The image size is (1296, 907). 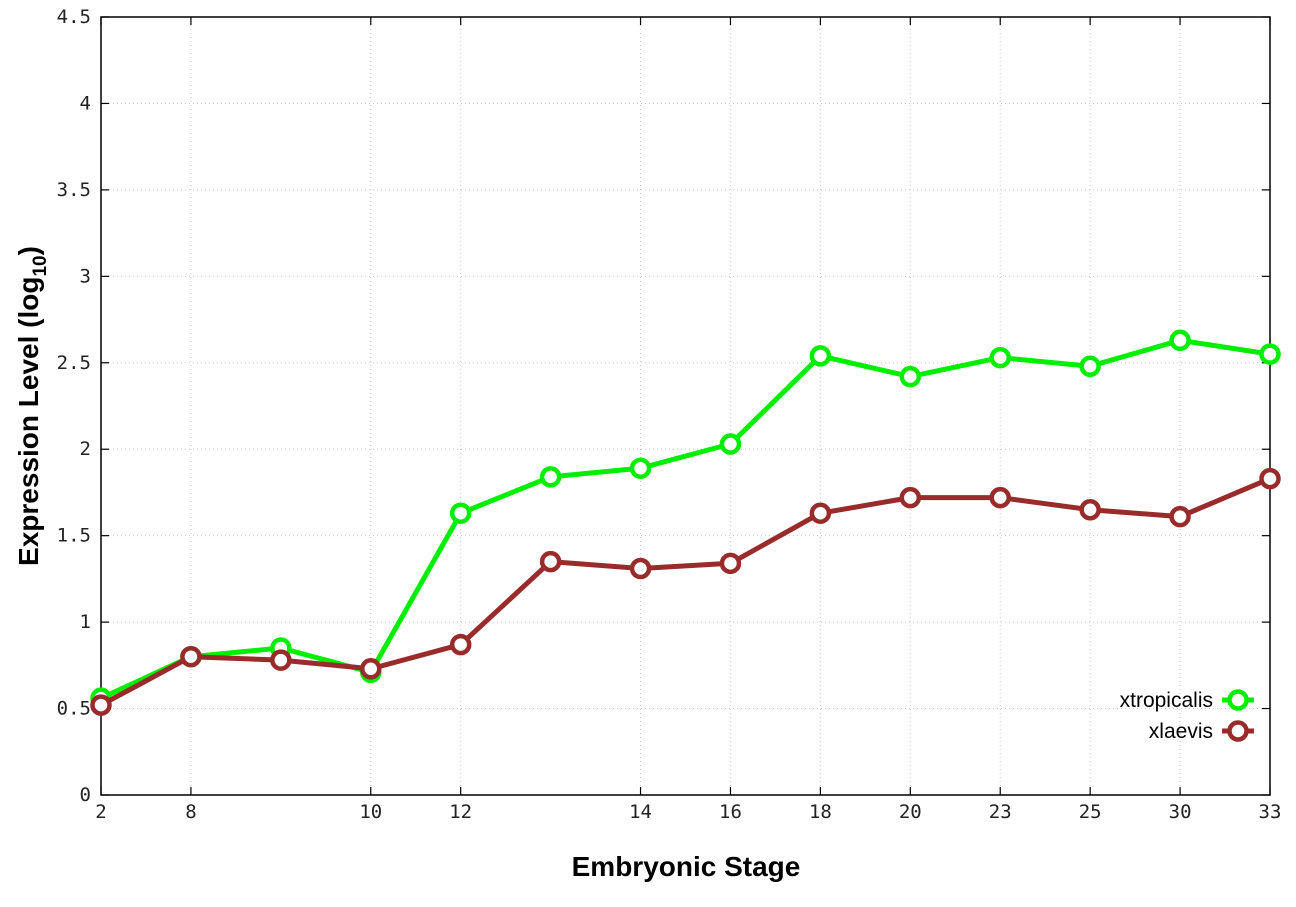 I want to click on y-tick-label: 3, so click(x=85, y=276).